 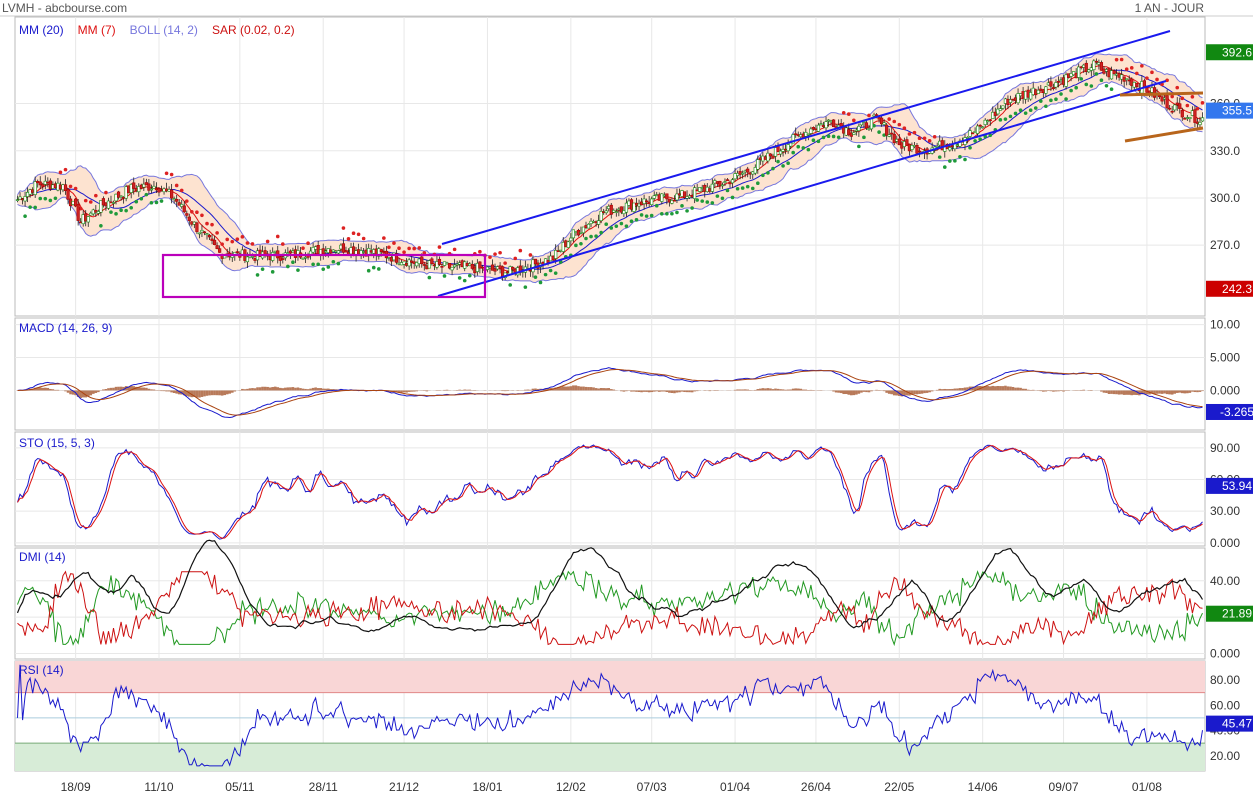 What do you see at coordinates (571, 787) in the screenshot?
I see `x-tick-label: 12/02` at bounding box center [571, 787].